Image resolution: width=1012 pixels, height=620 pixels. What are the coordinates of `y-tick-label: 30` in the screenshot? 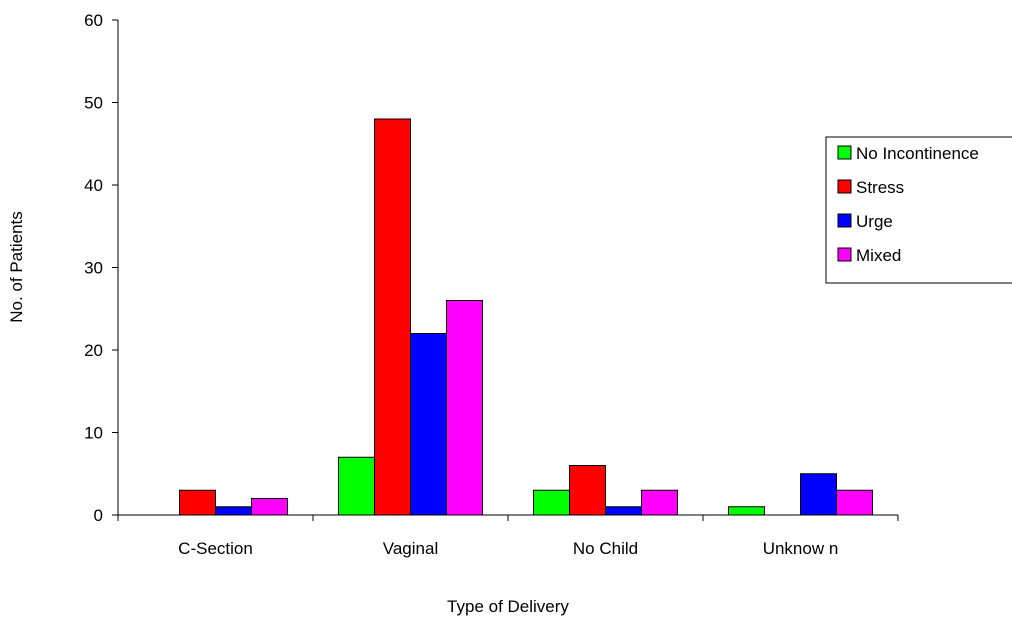 It's located at (93, 268).